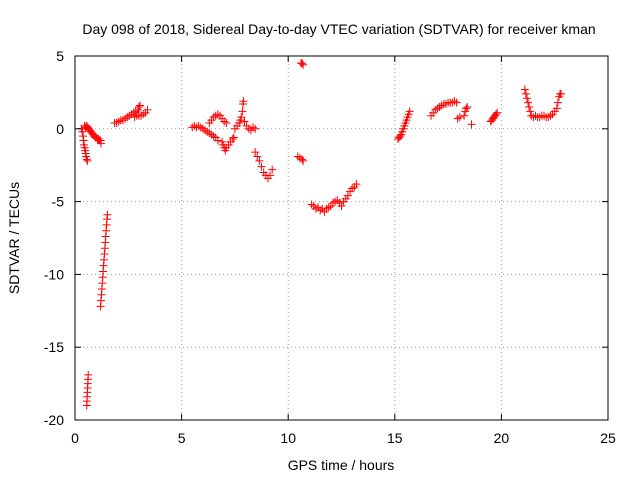 The image size is (640, 480). I want to click on x-tick-labels: 0 5 10 15 20 25, so click(343, 438).